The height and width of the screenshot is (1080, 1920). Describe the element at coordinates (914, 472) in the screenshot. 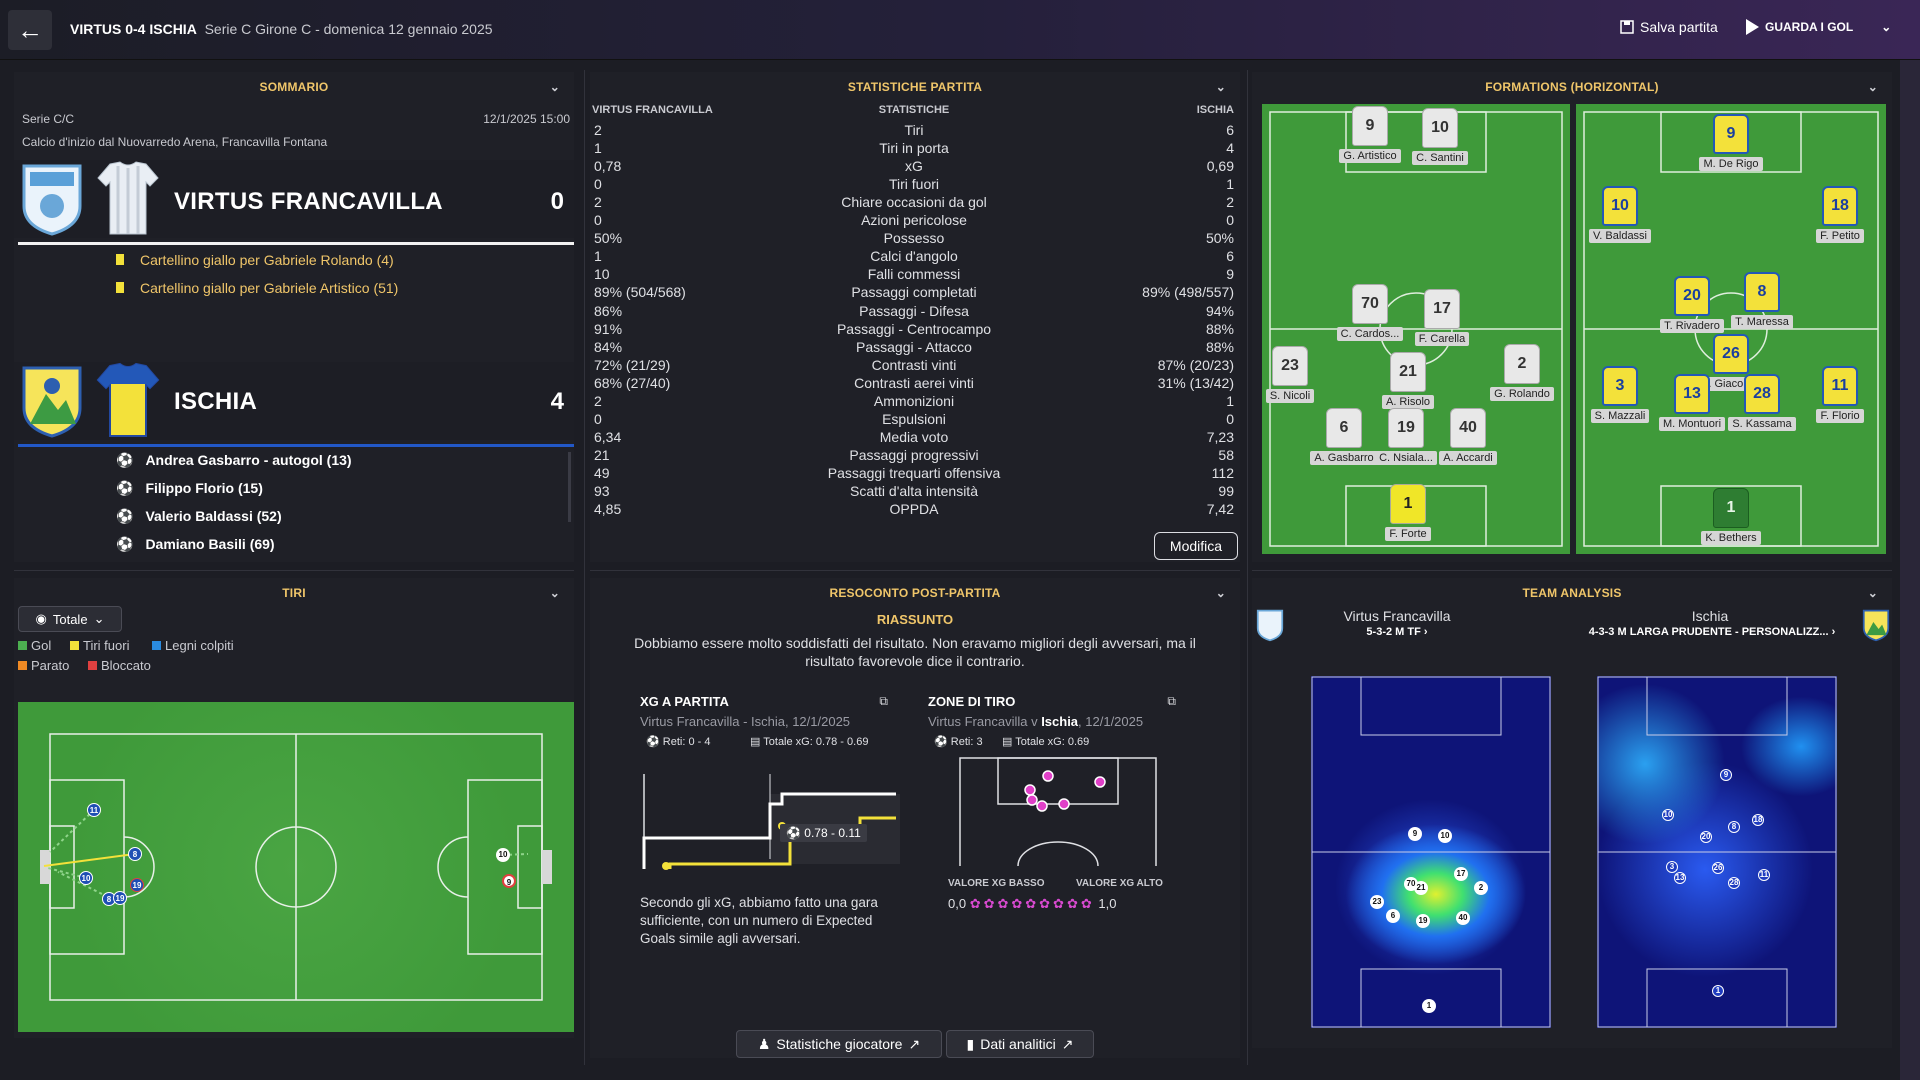

I see `stat-label: Passaggi trequarti offensiva` at that location.